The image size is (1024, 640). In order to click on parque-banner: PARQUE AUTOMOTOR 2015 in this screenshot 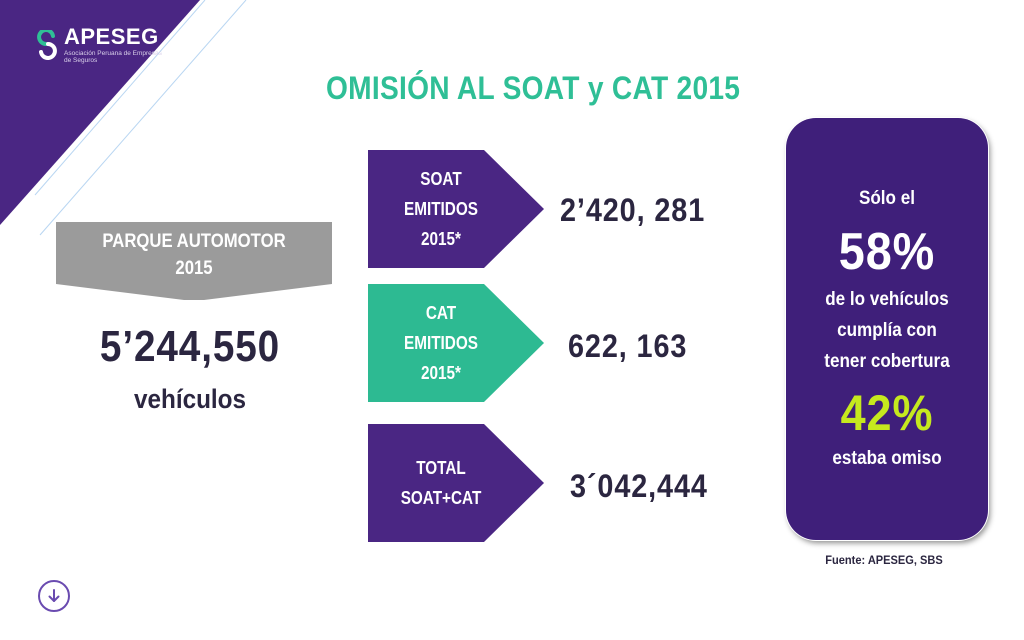, I will do `click(194, 262)`.